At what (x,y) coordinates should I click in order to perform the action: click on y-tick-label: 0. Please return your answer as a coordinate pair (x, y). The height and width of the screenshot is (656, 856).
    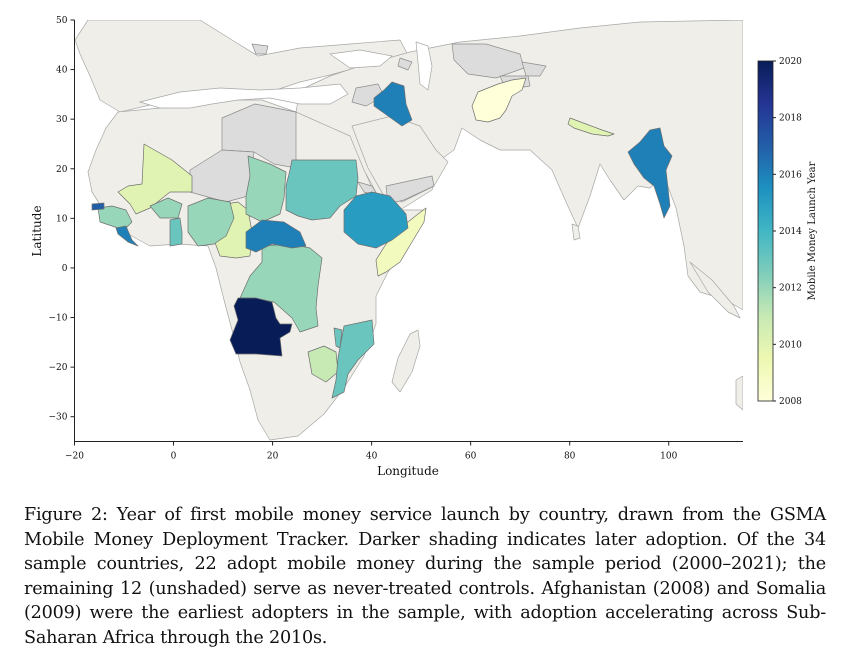
    Looking at the image, I should click on (65, 269).